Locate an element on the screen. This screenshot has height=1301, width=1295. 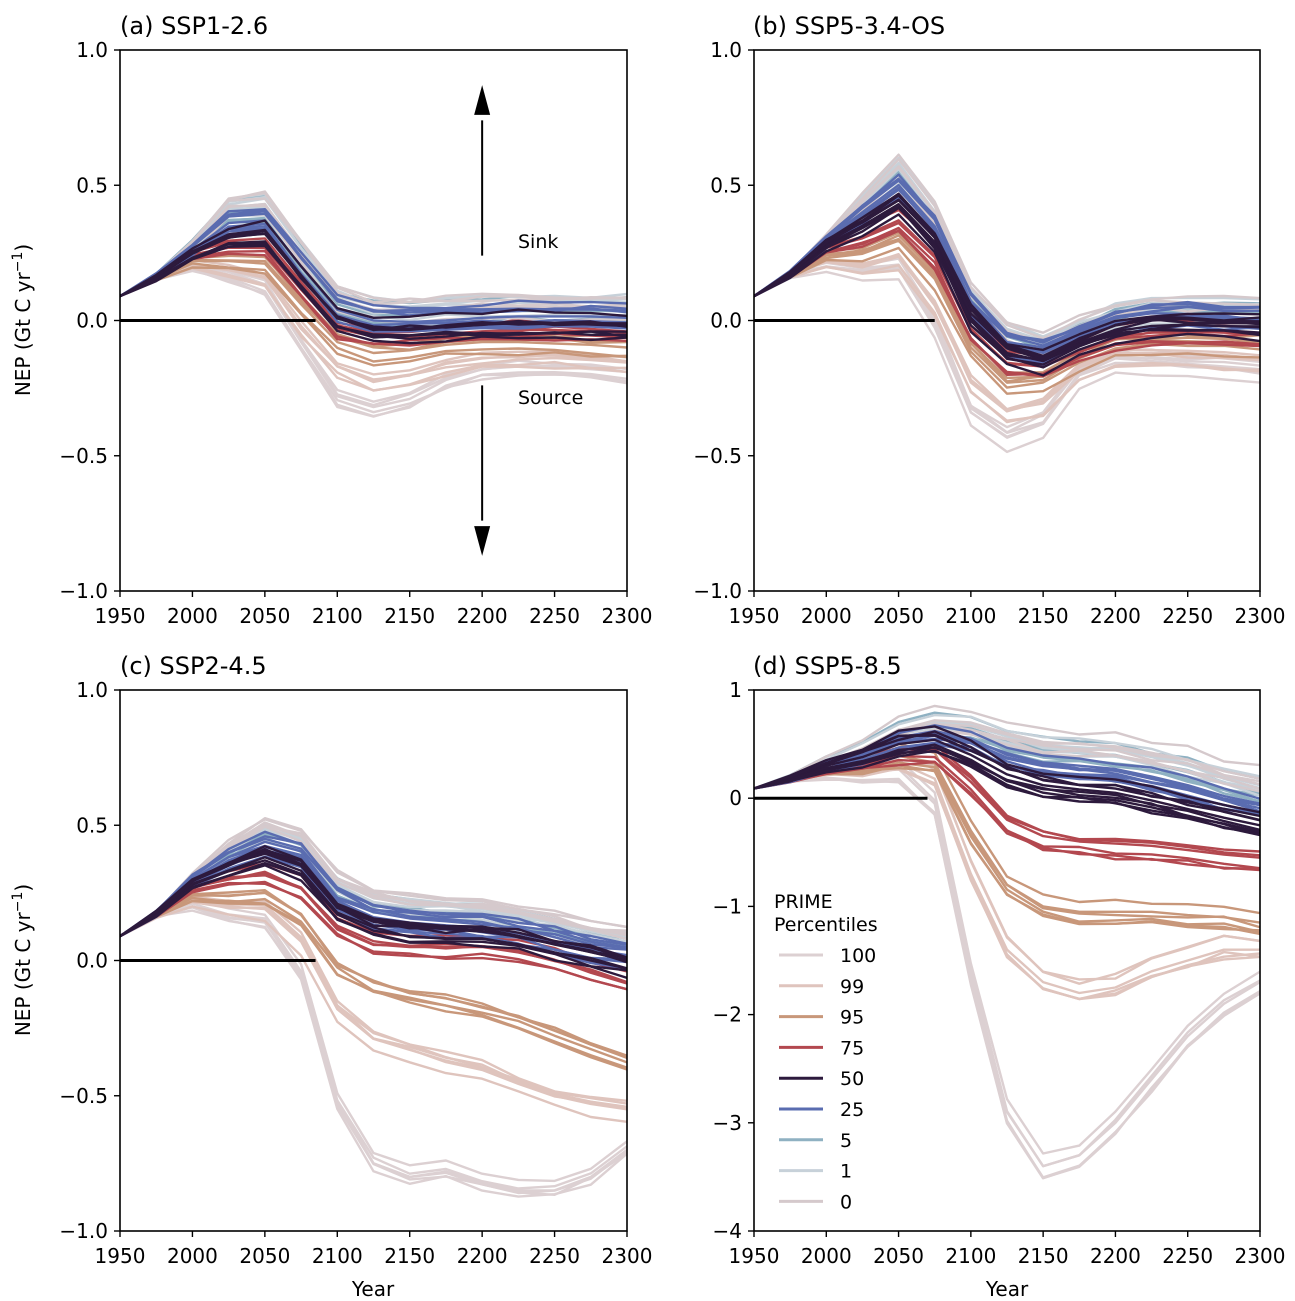
sink-label: Sink is located at coordinates (538, 242).